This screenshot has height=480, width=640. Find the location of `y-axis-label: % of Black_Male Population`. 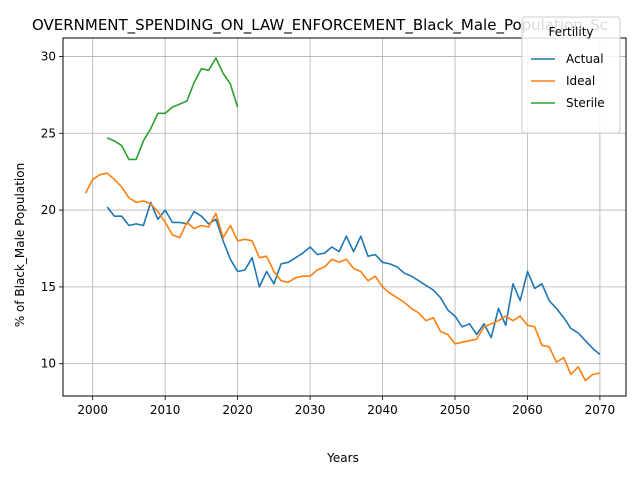

y-axis-label: % of Black_Male Population is located at coordinates (20, 245).